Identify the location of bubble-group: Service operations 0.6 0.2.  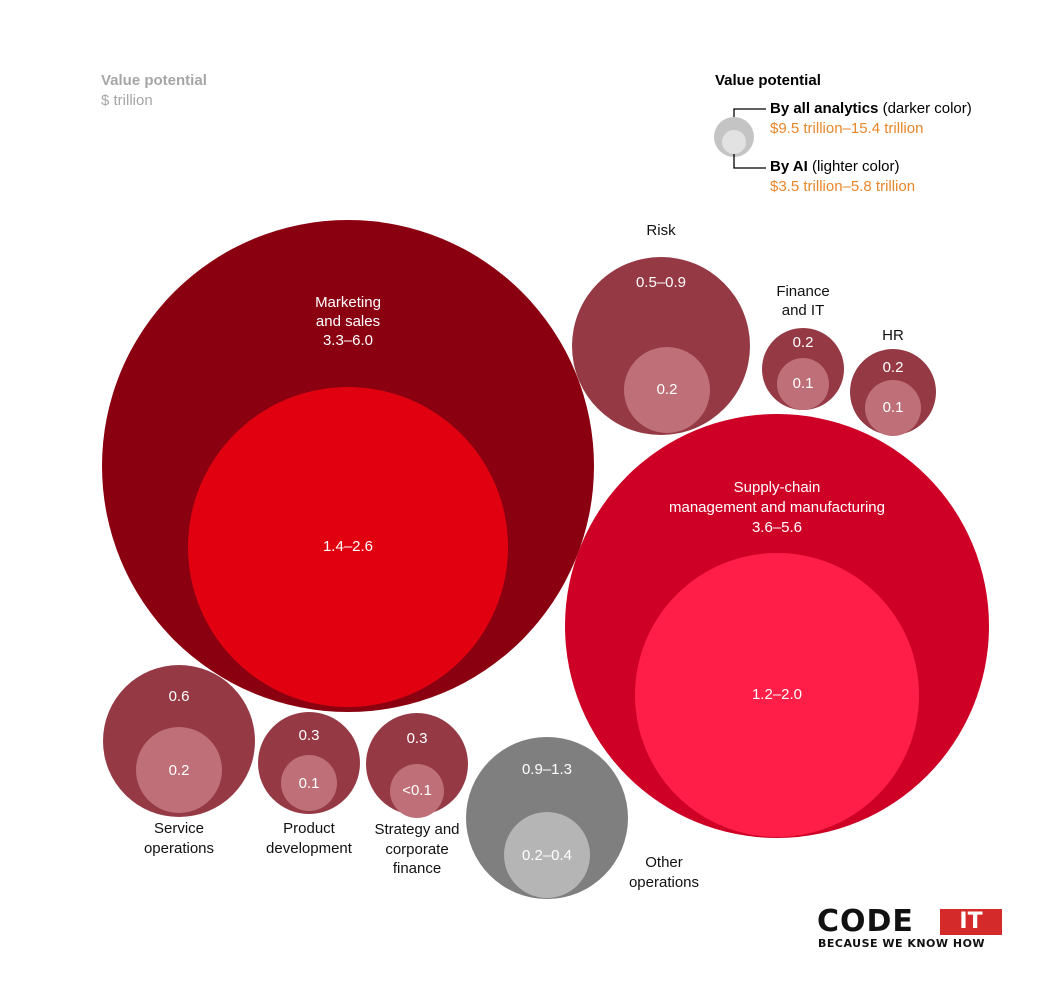
(179, 761).